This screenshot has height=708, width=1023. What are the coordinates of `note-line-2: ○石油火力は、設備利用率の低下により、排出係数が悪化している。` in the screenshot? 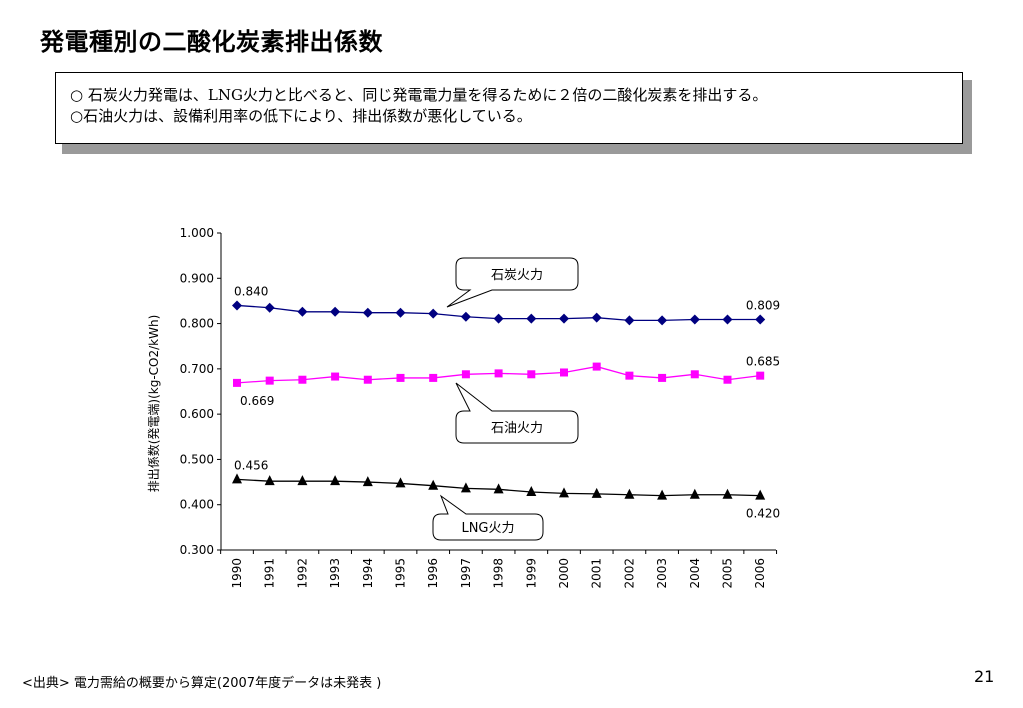 It's located at (301, 116).